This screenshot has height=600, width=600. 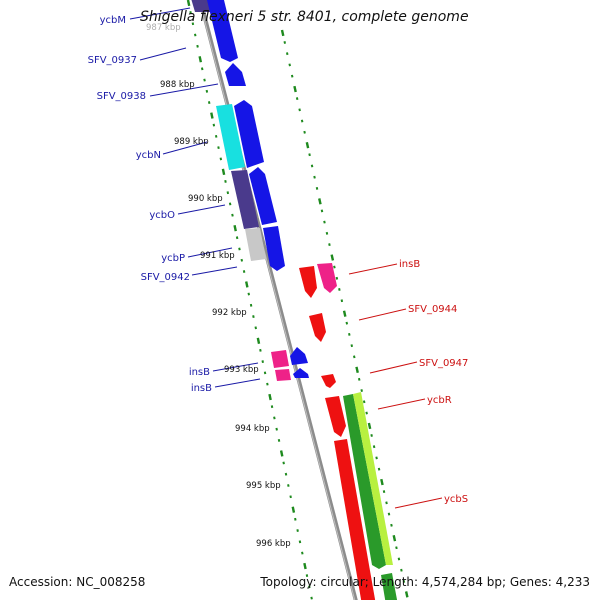 What do you see at coordinates (229, 313) in the screenshot?
I see `kbp-label-992: 992 kbp` at bounding box center [229, 313].